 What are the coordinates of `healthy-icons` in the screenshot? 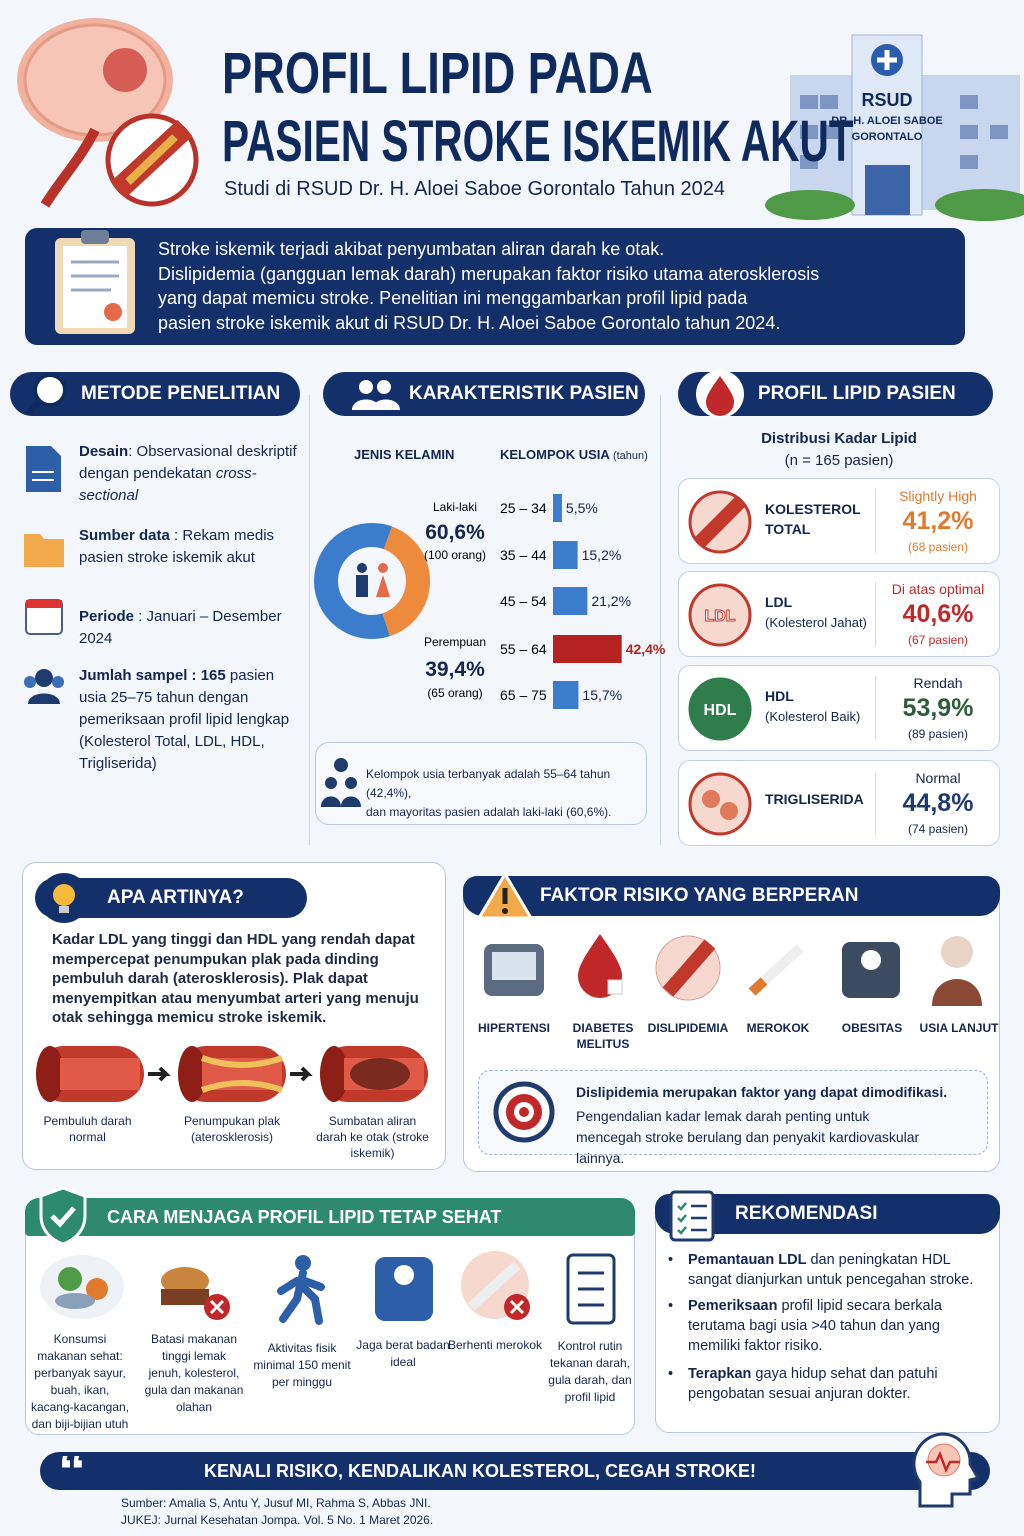 It's located at (328, 1288).